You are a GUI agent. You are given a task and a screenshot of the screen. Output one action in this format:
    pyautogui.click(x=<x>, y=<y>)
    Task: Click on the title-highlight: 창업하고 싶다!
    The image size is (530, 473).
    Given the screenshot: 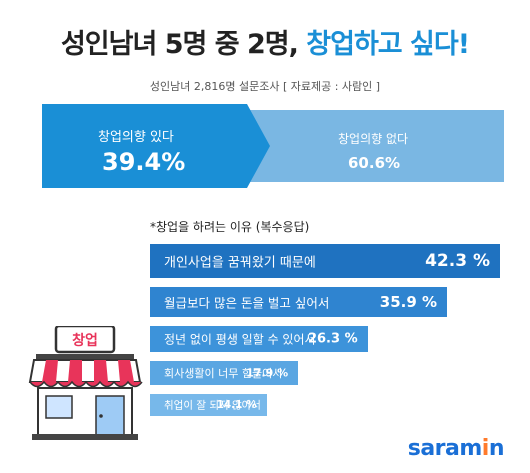 What is the action you would take?
    pyautogui.click(x=388, y=44)
    